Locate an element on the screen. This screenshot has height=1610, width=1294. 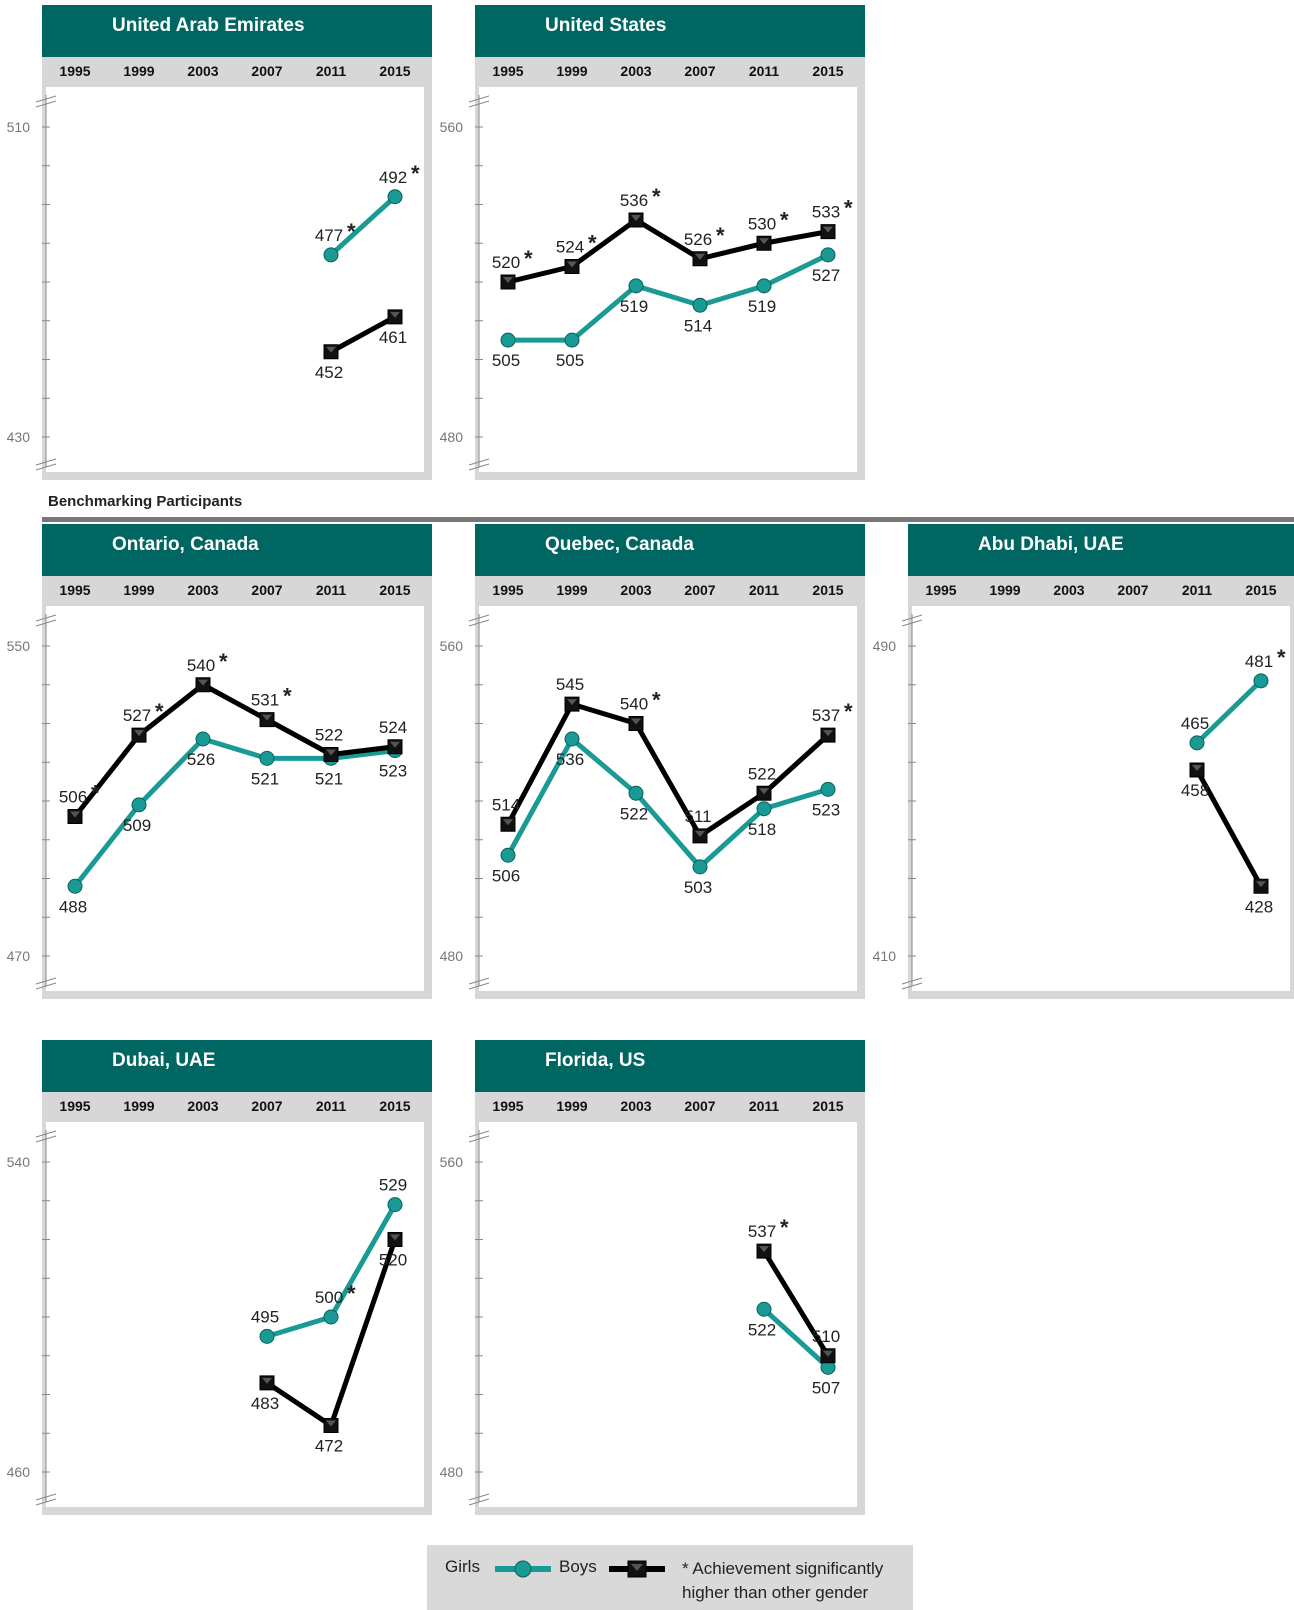
data-label: 526 is located at coordinates (201, 759).